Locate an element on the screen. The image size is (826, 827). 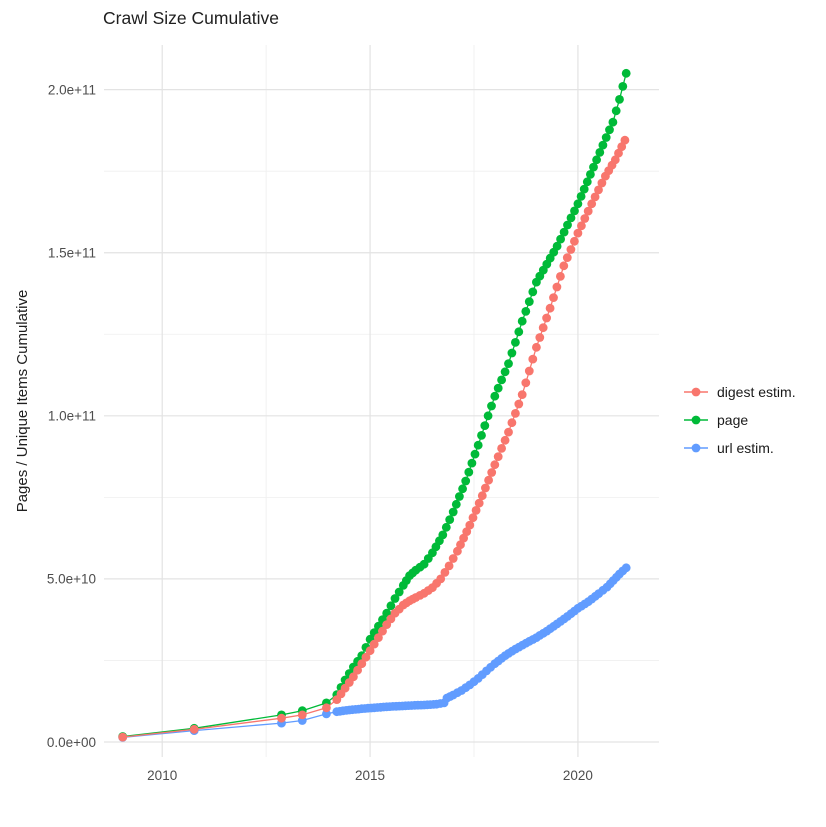
y-tick-label: 2.0e+11 is located at coordinates (72, 89).